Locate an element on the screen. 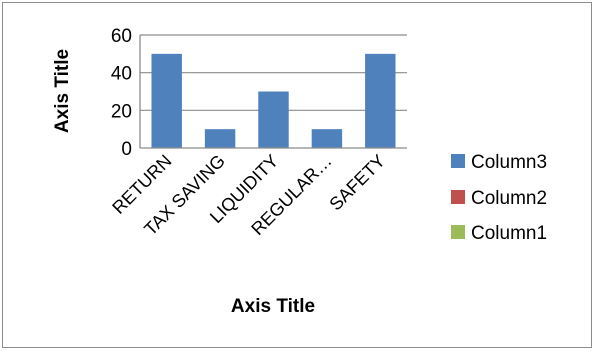 The width and height of the screenshot is (596, 352). legend-label: Column1 is located at coordinates (509, 233).